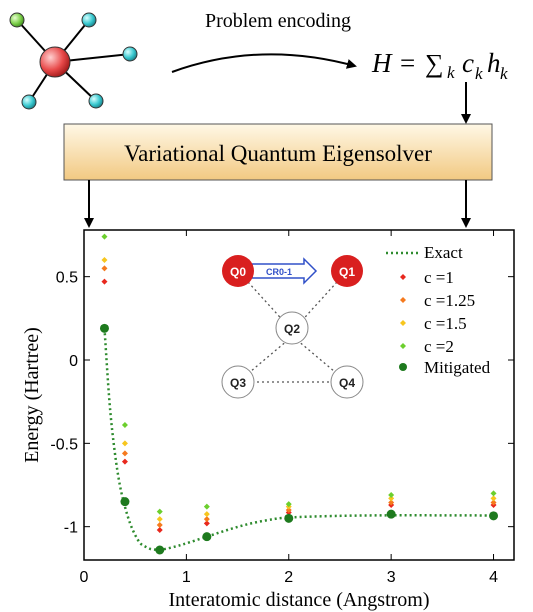 This screenshot has width=533, height=612. I want to click on legend: Exact c =1 c =1.25 c =1.5 c =2 Mitigated, so click(438, 310).